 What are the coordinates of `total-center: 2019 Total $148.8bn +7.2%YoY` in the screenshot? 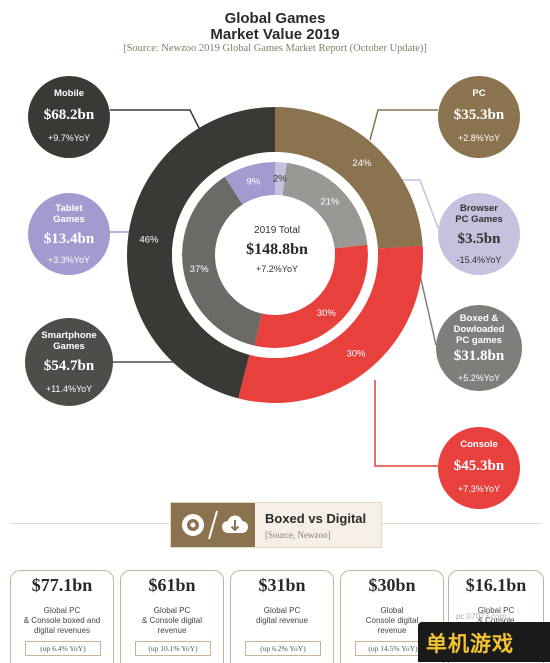 It's located at (277, 249).